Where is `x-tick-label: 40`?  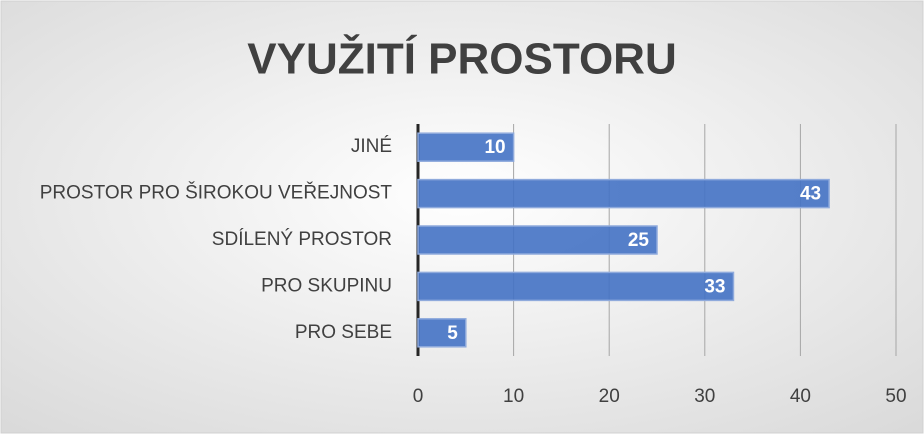 x-tick-label: 40 is located at coordinates (800, 396).